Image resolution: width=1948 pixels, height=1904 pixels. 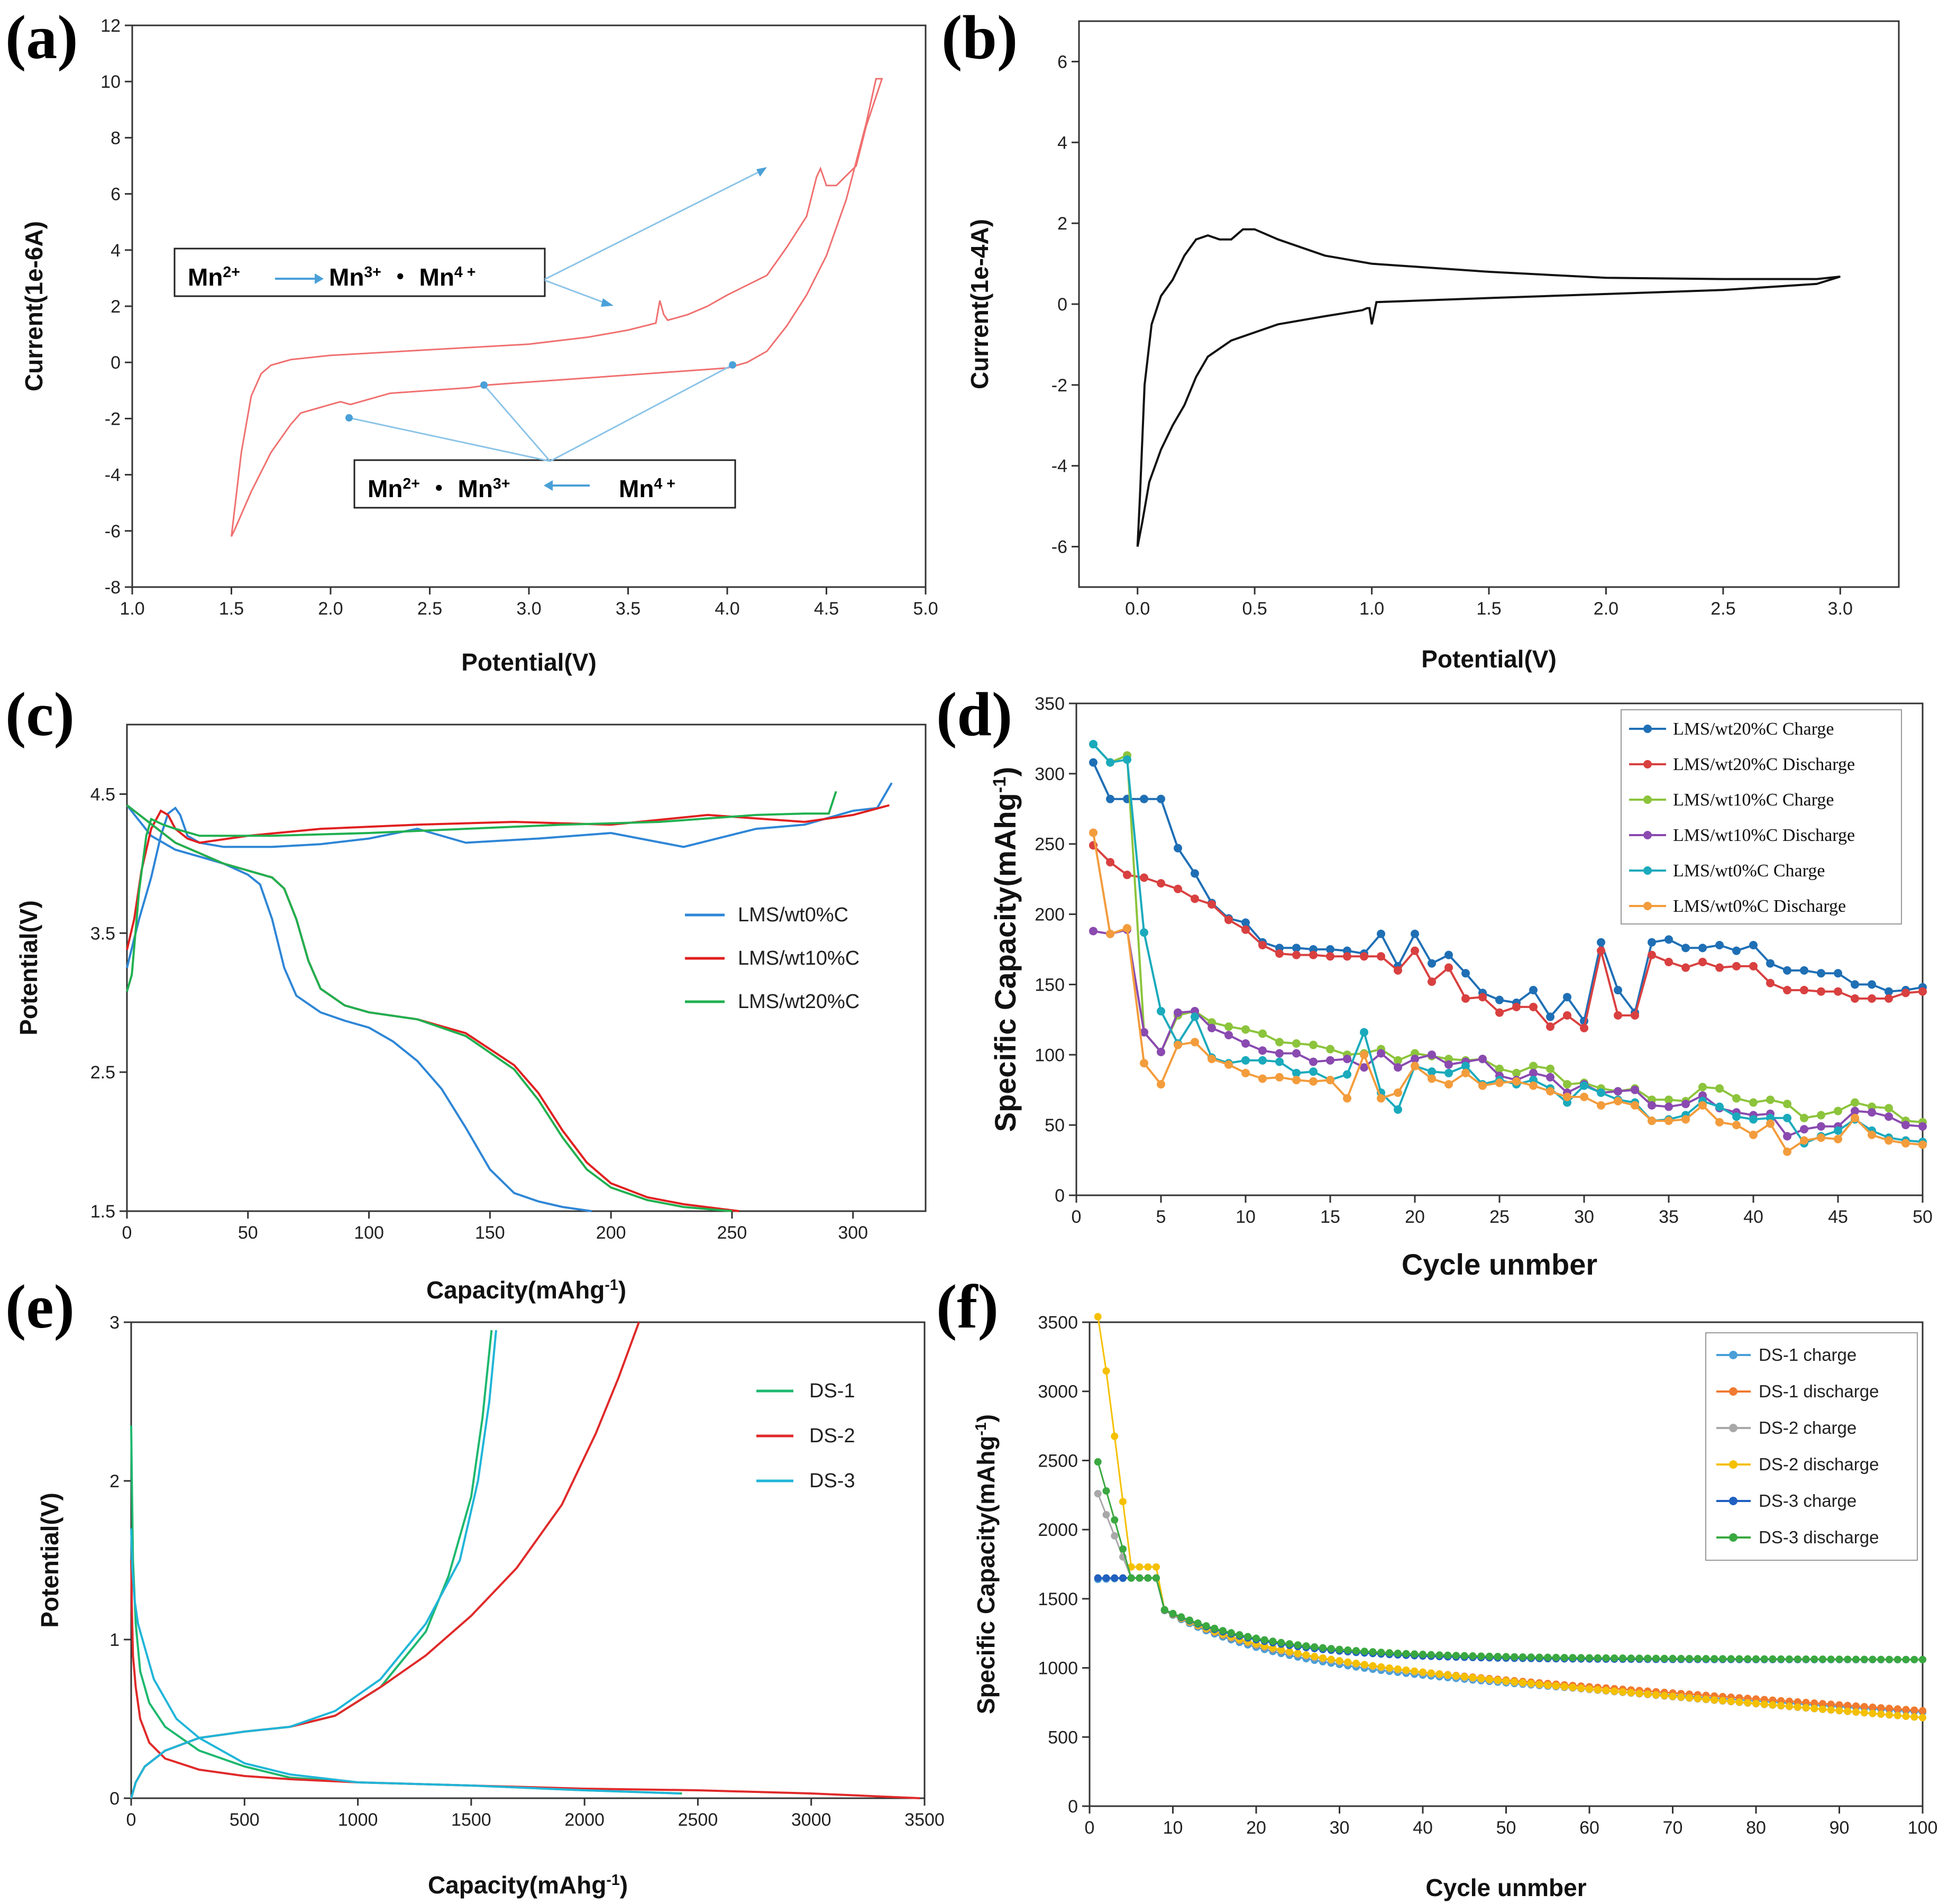 What do you see at coordinates (1415, 1217) in the screenshot?
I see `x-tick-label: 20` at bounding box center [1415, 1217].